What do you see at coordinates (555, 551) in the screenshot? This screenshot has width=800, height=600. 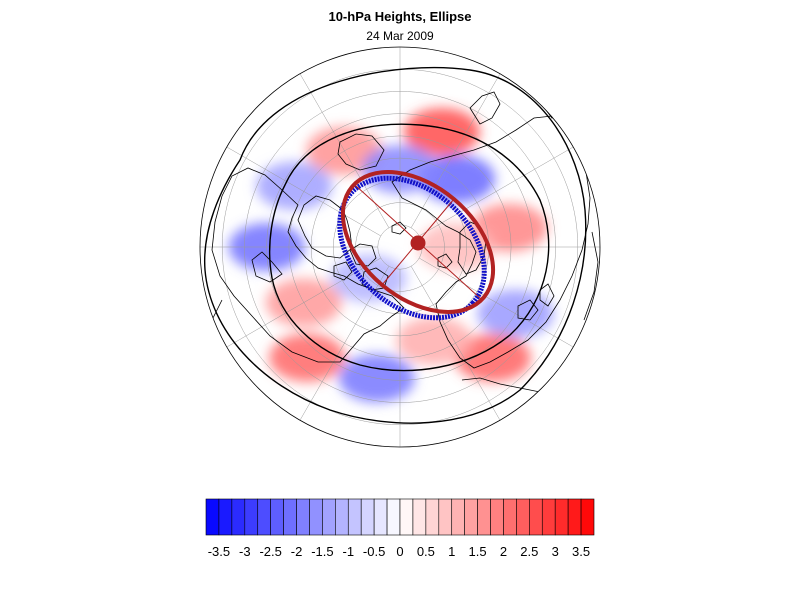 I see `colorbar-tick-label: 3` at bounding box center [555, 551].